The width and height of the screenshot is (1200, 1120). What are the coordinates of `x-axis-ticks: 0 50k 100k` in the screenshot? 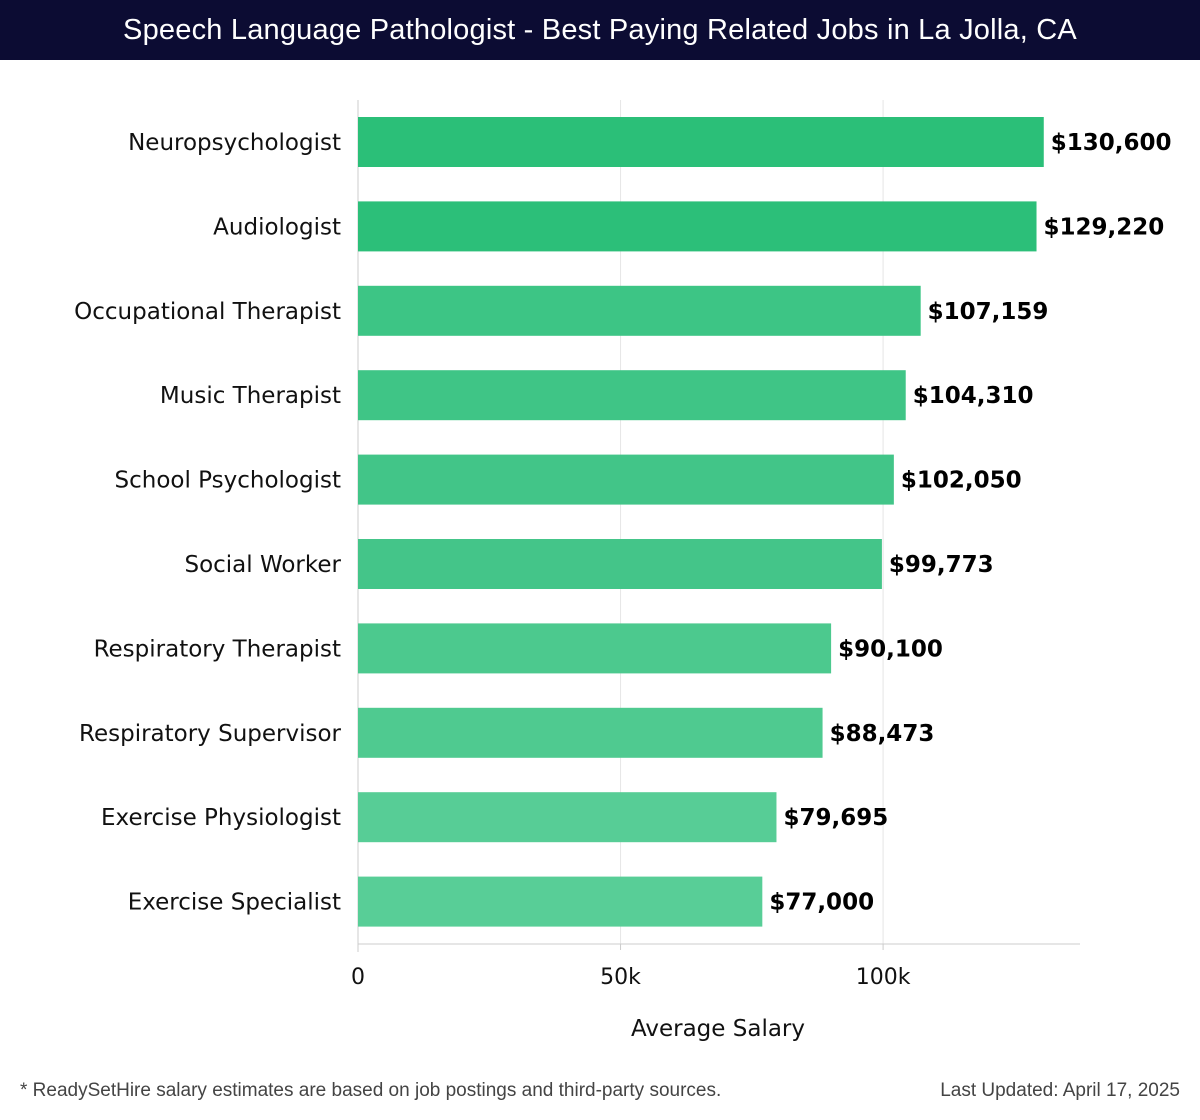 It's located at (631, 967).